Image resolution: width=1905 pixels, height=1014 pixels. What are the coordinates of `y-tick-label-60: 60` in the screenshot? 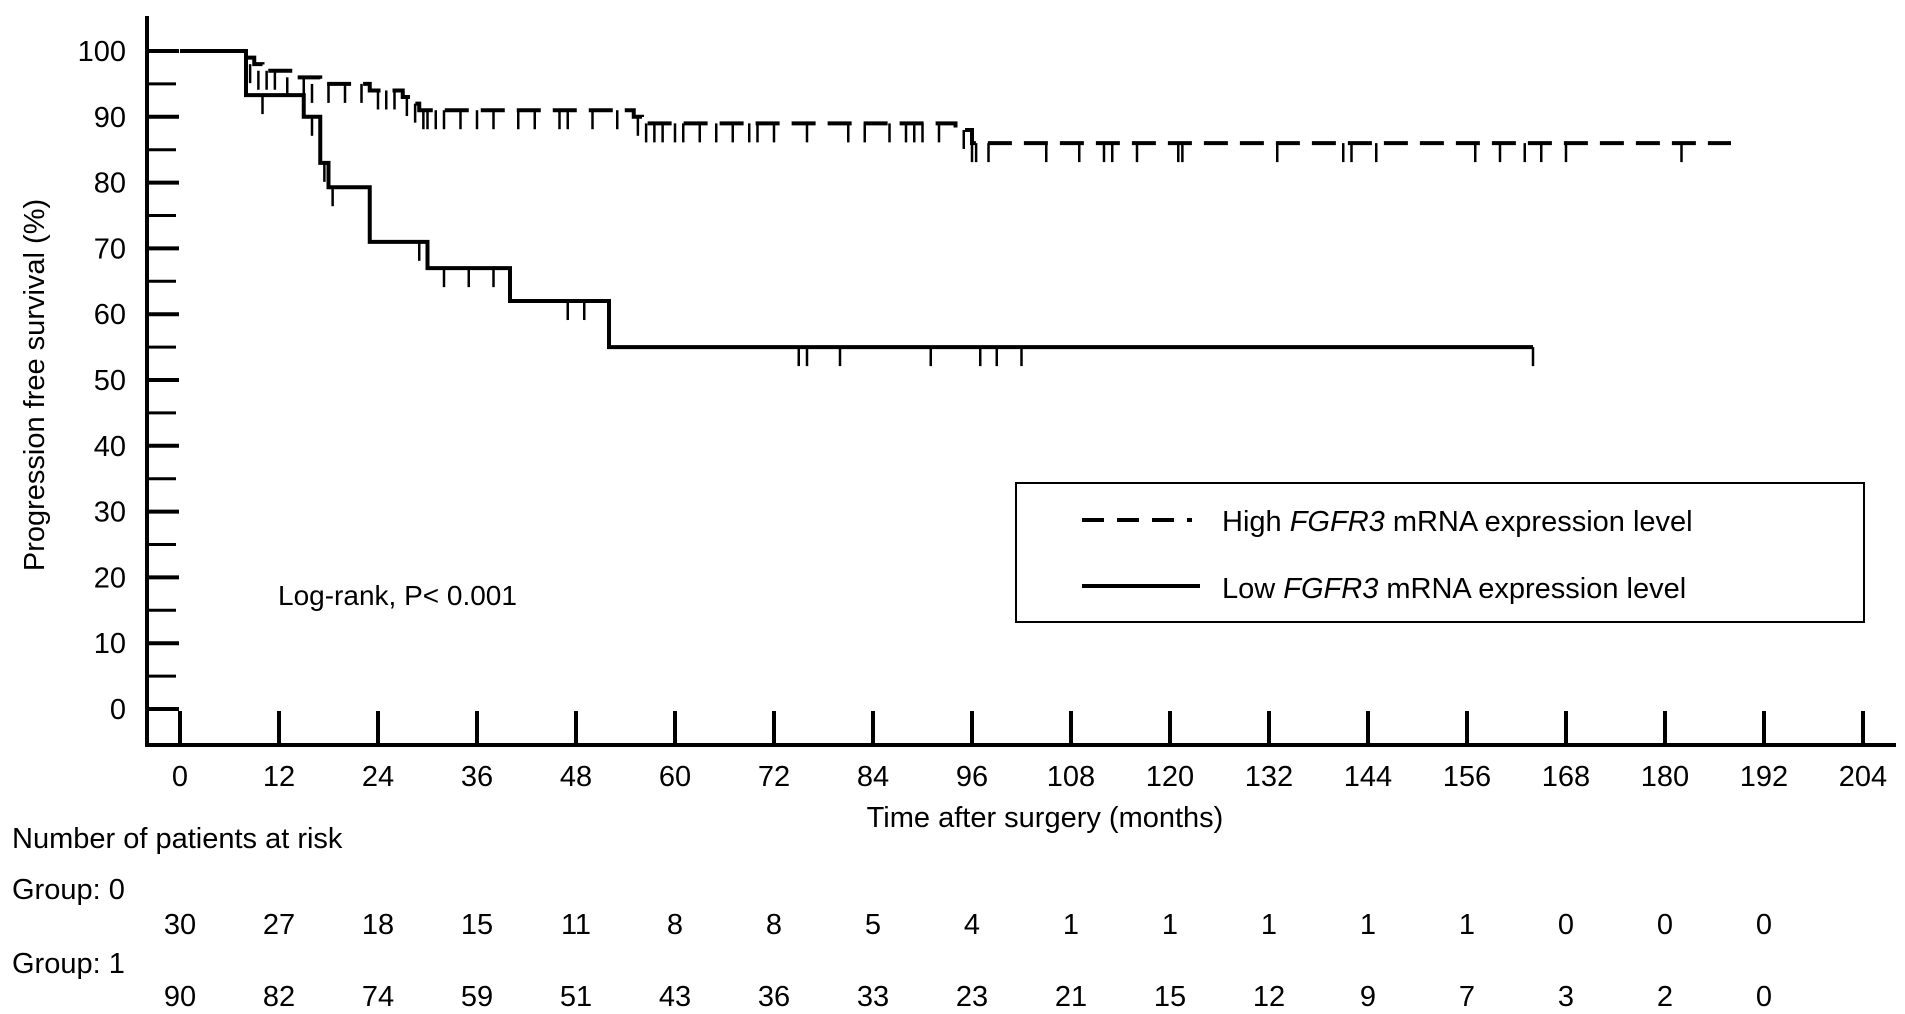 It's located at (110, 315).